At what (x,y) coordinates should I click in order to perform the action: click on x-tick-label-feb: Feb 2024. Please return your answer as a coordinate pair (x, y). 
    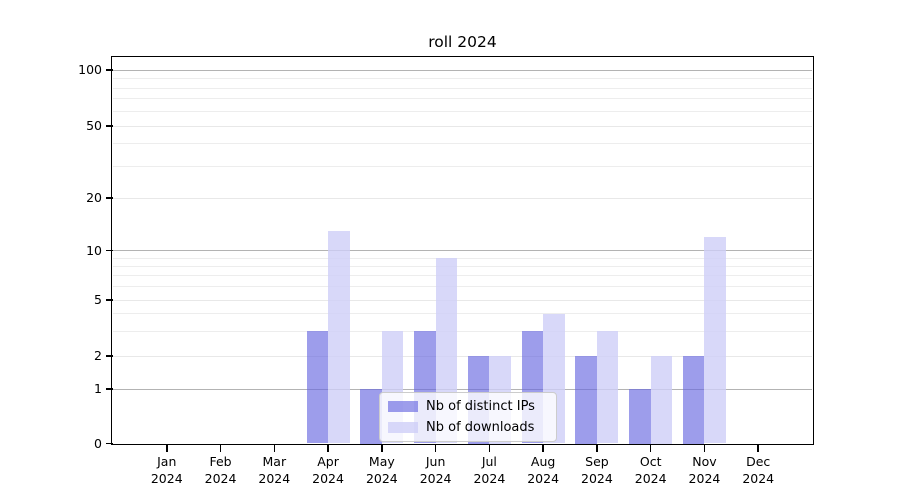
    Looking at the image, I should click on (220, 469).